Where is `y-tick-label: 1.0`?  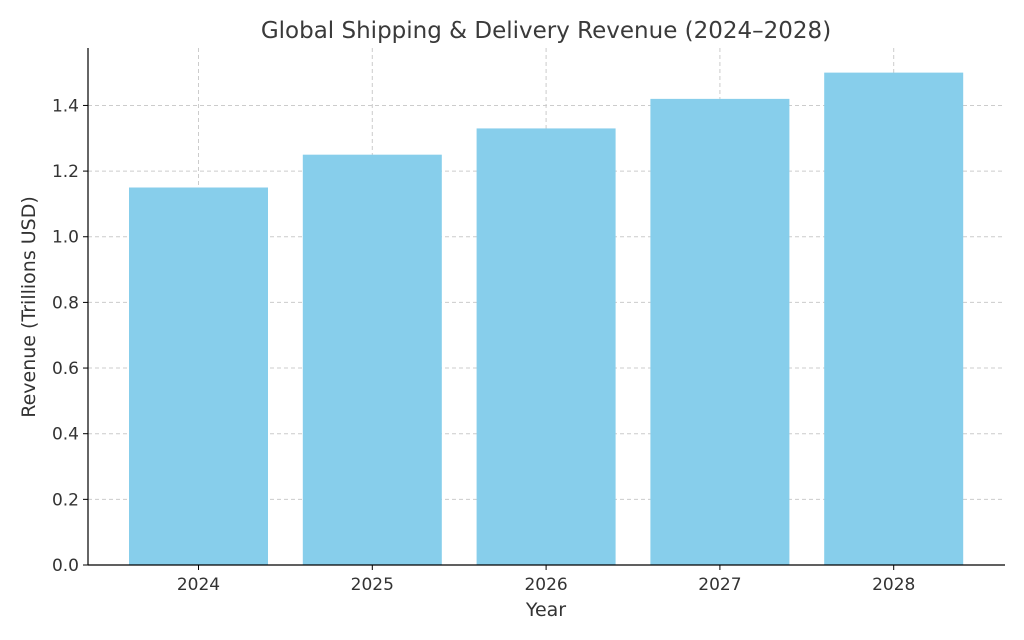 y-tick-label: 1.0 is located at coordinates (65, 238).